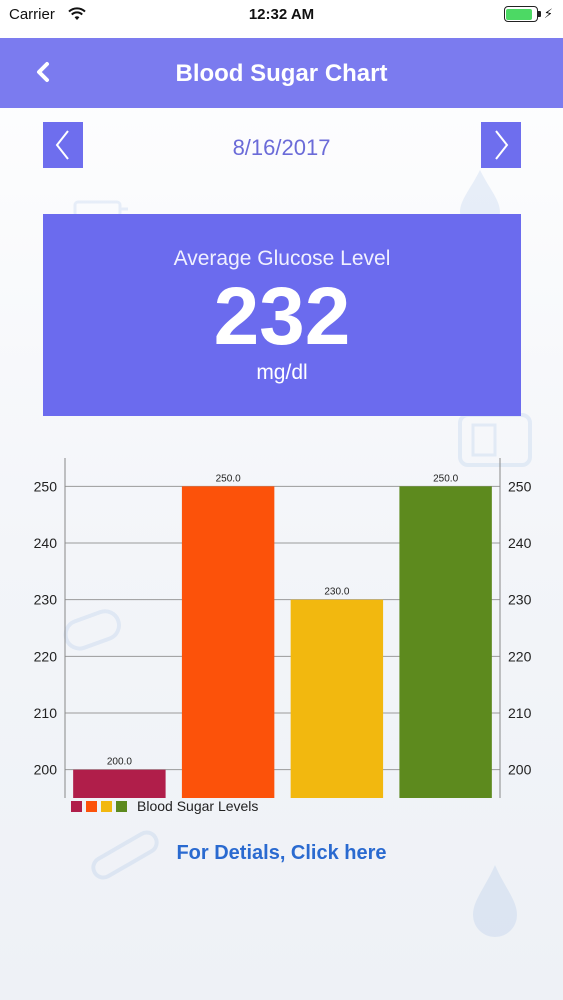 This screenshot has height=1000, width=563. What do you see at coordinates (198, 806) in the screenshot?
I see `legend-label: Blood Sugar Levels` at bounding box center [198, 806].